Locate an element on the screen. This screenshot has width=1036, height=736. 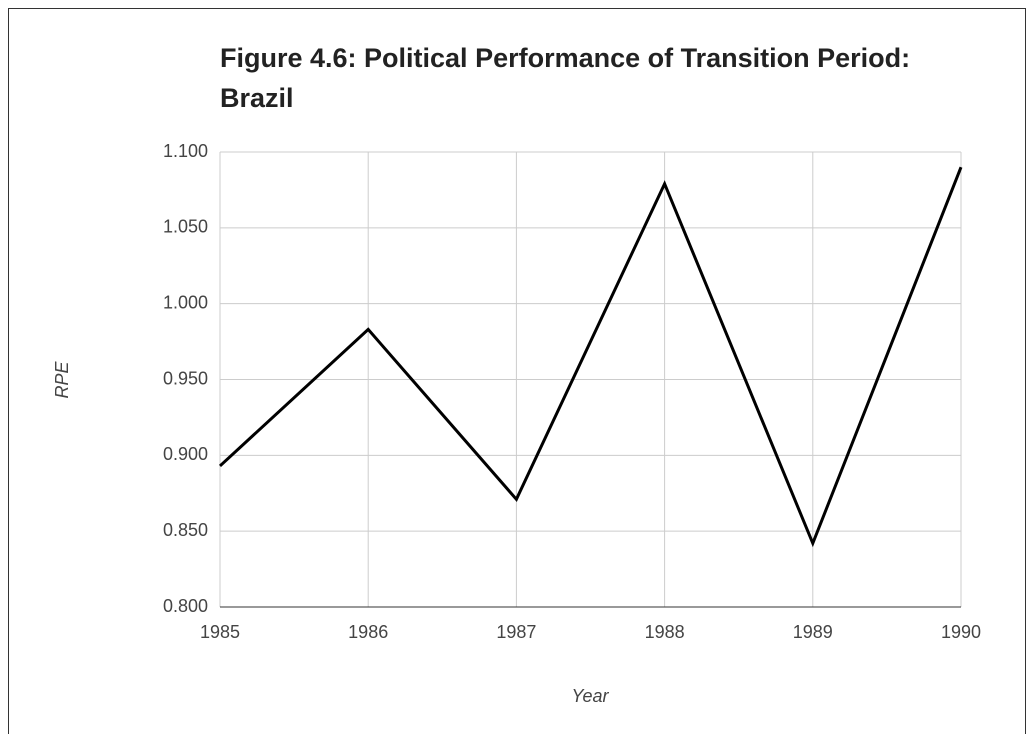
x-tick-label: 1990 is located at coordinates (961, 632).